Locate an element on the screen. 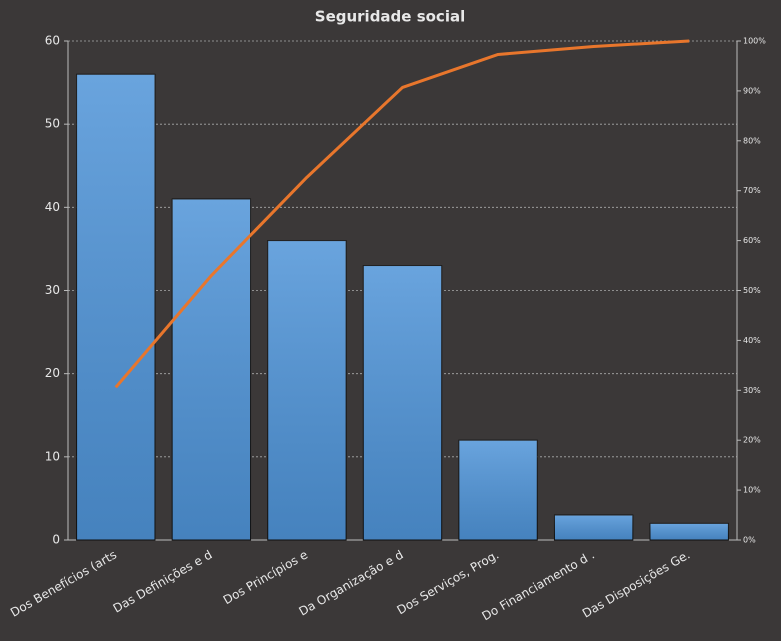 The height and width of the screenshot is (641, 781). y2-tick-label: 70% is located at coordinates (752, 190).